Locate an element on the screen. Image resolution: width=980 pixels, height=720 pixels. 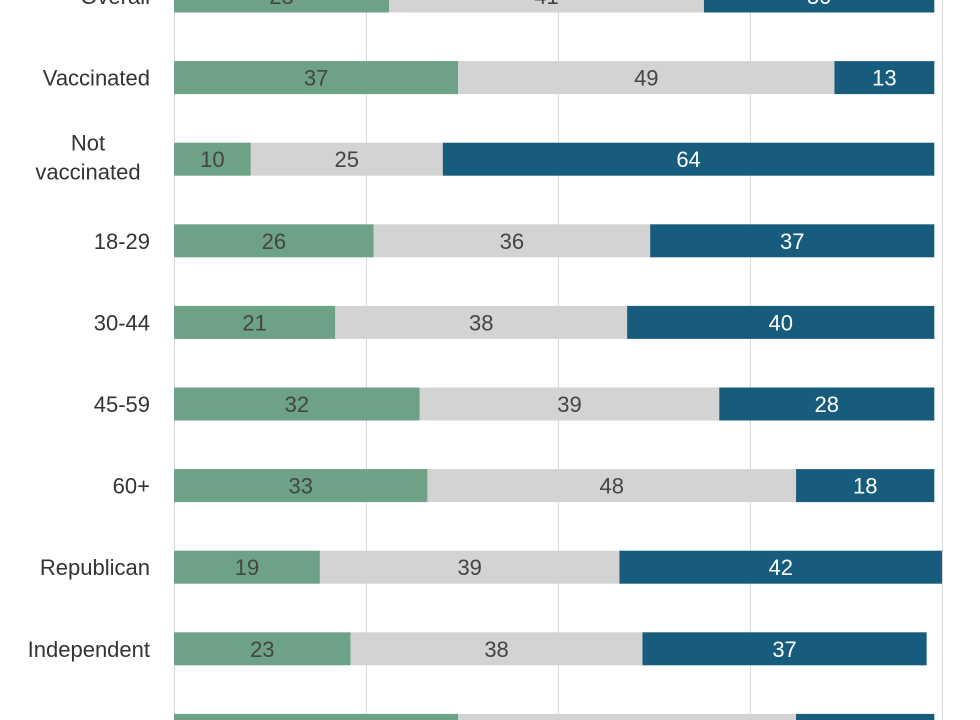
data-label: 23 is located at coordinates (262, 649).